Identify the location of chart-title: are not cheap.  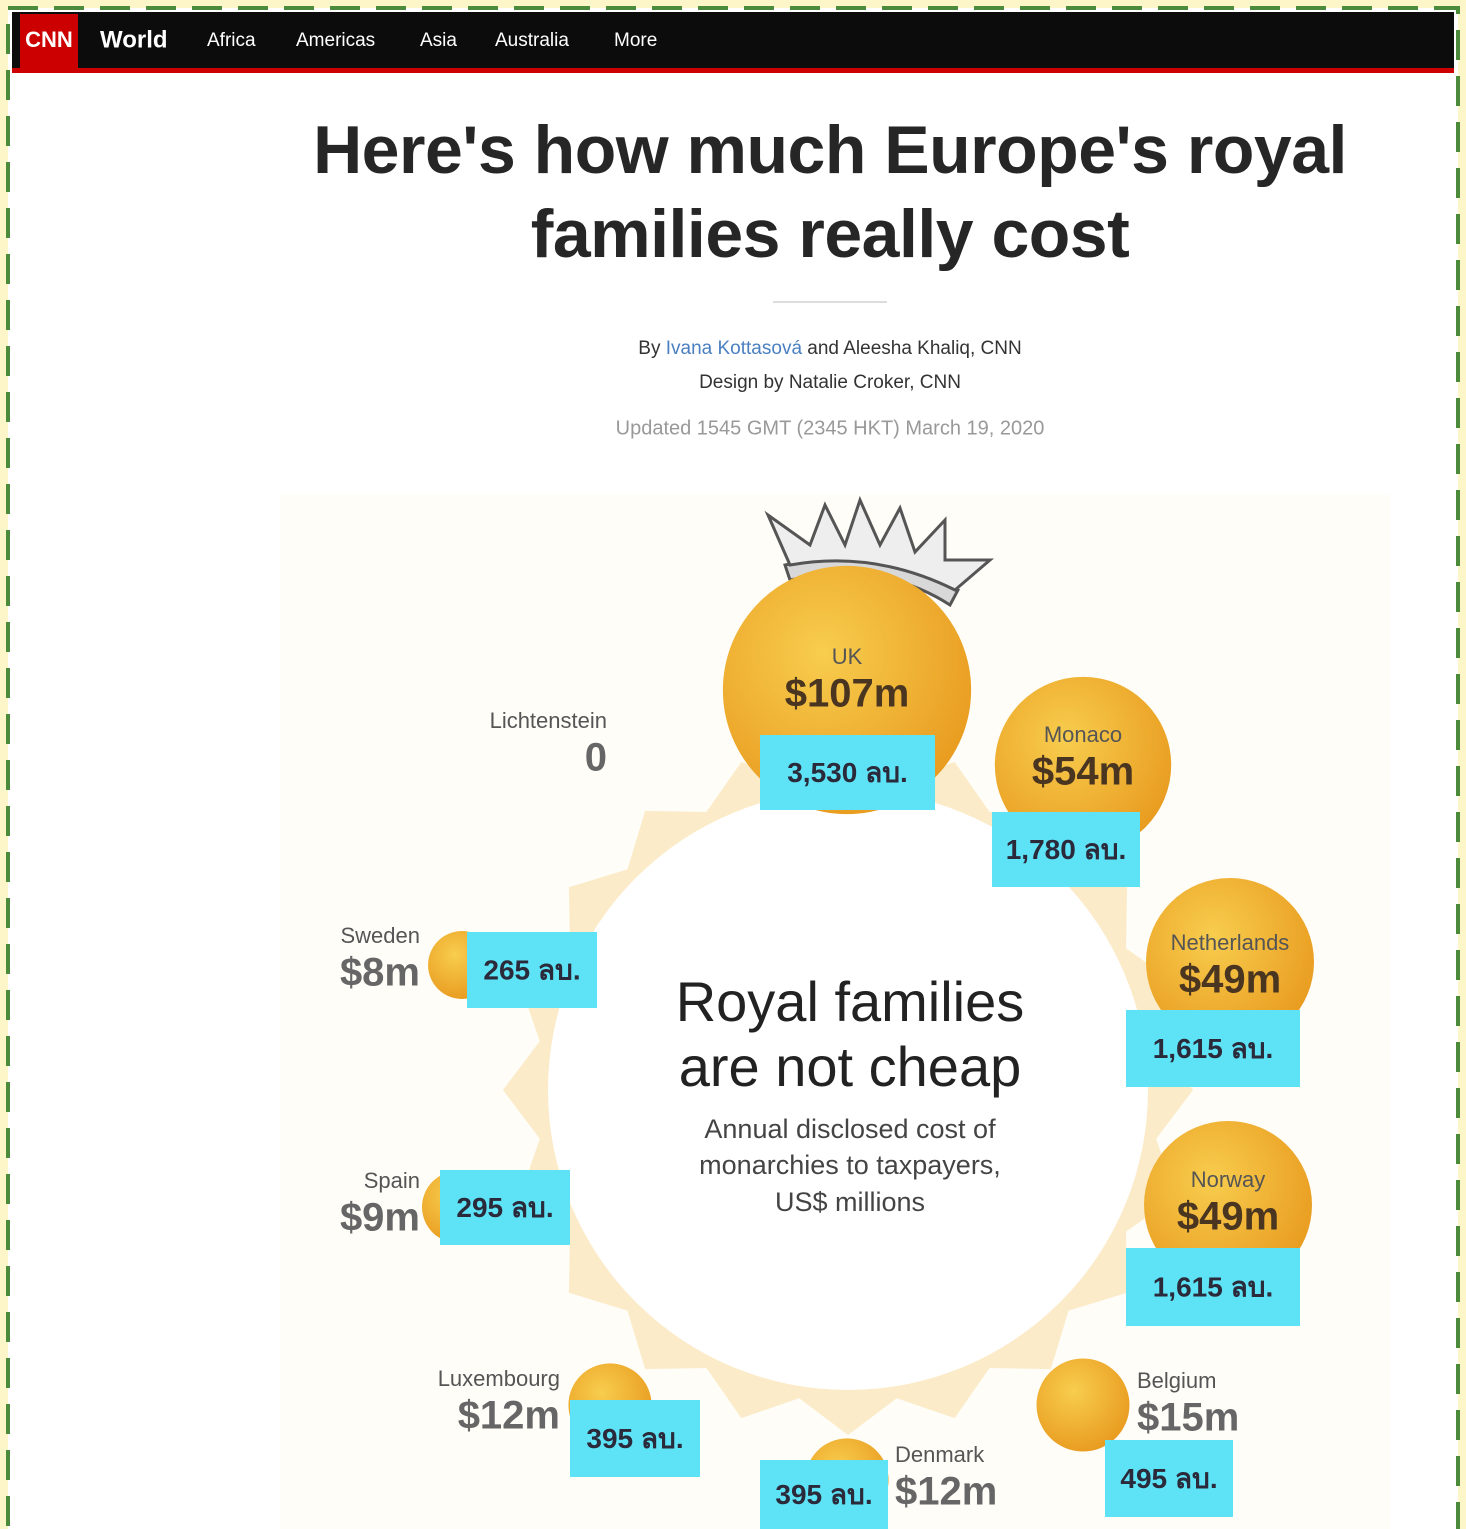
(850, 1066).